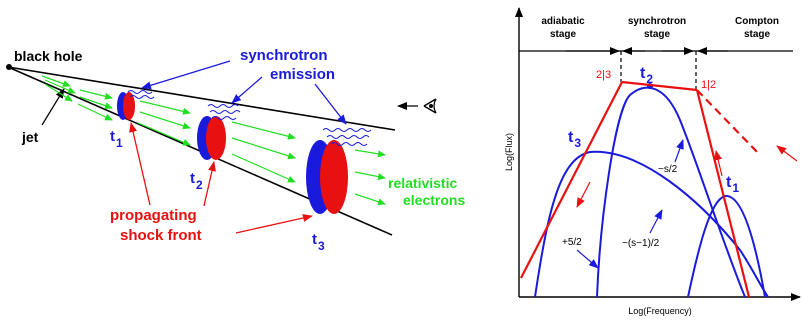 The width and height of the screenshot is (803, 326). What do you see at coordinates (116, 139) in the screenshot?
I see `time-label-t1: t1` at bounding box center [116, 139].